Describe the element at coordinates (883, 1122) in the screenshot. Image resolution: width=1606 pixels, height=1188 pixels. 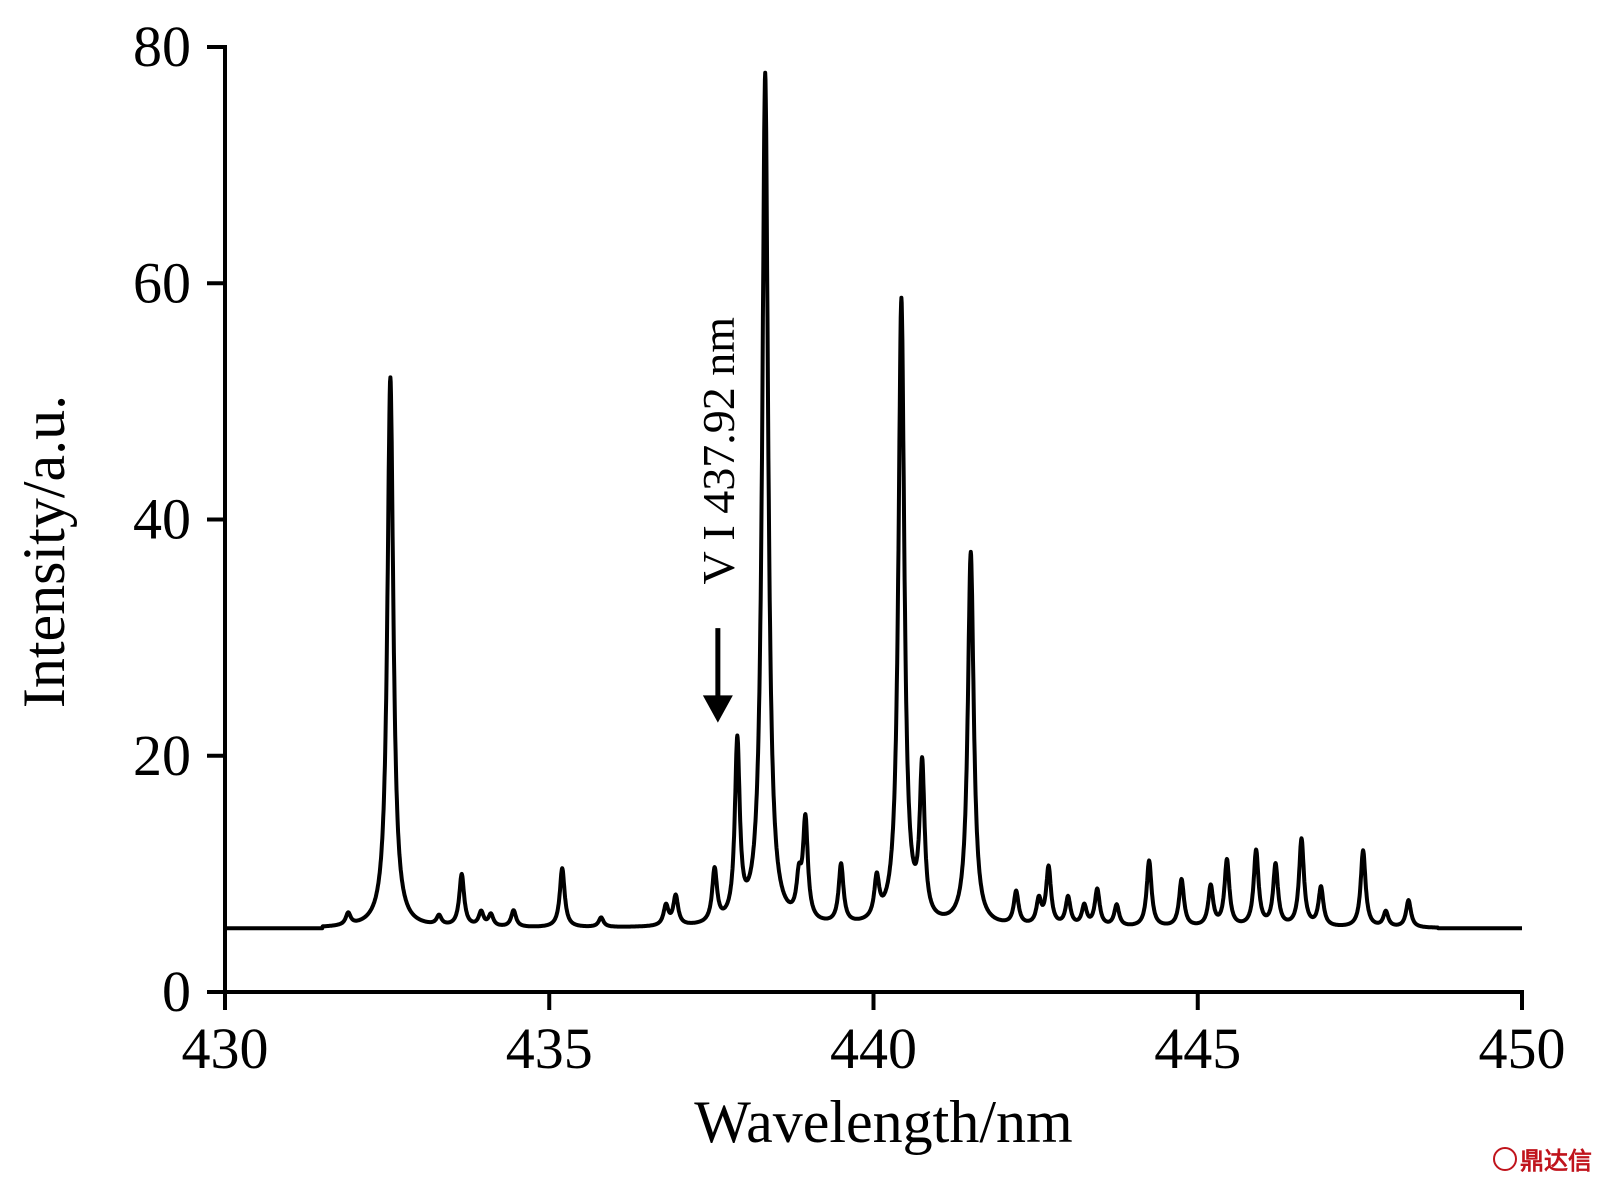
I see `x-axis-title: Wavelength/nm` at that location.